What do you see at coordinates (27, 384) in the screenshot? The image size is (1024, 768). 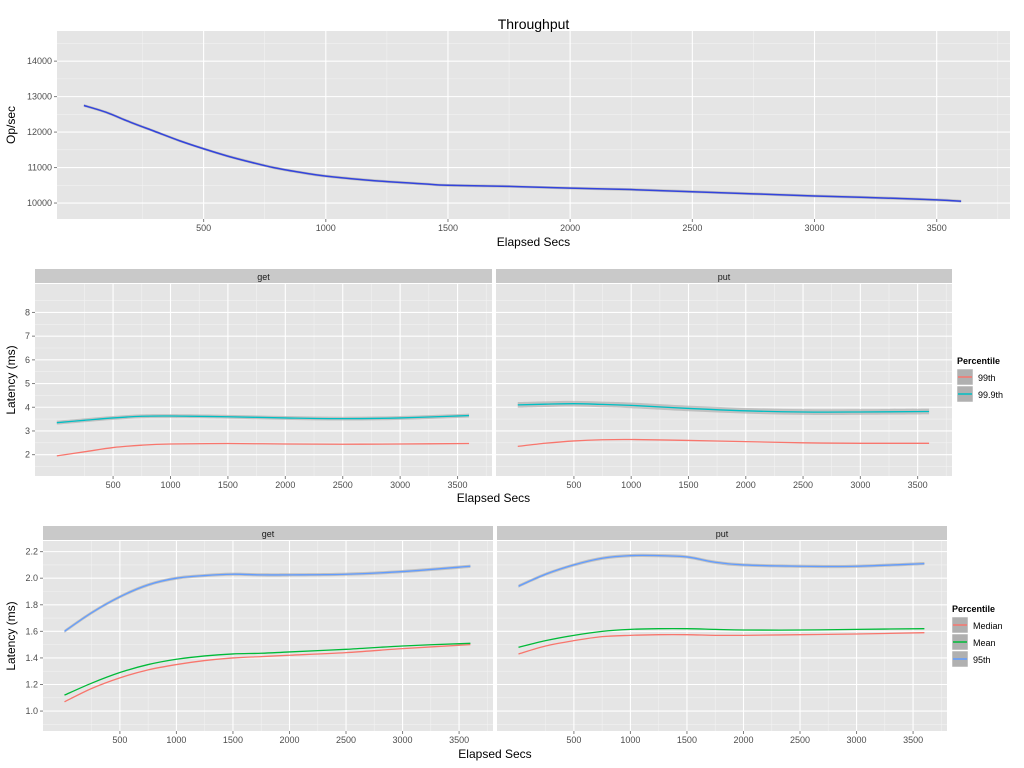 I see `y-tick-label: 5` at bounding box center [27, 384].